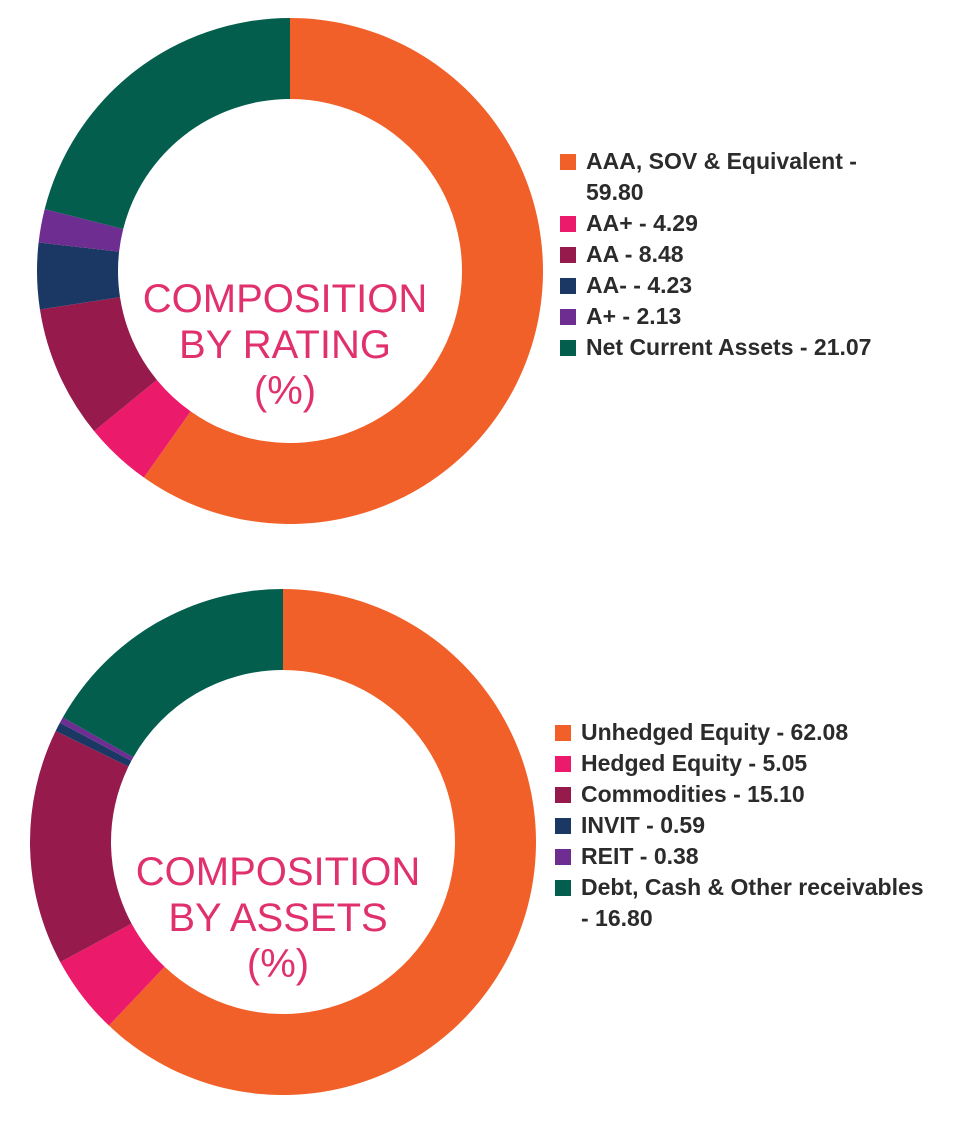 This screenshot has height=1121, width=954. I want to click on legend-label: AAA, SOV & Equivalent -, so click(721, 161).